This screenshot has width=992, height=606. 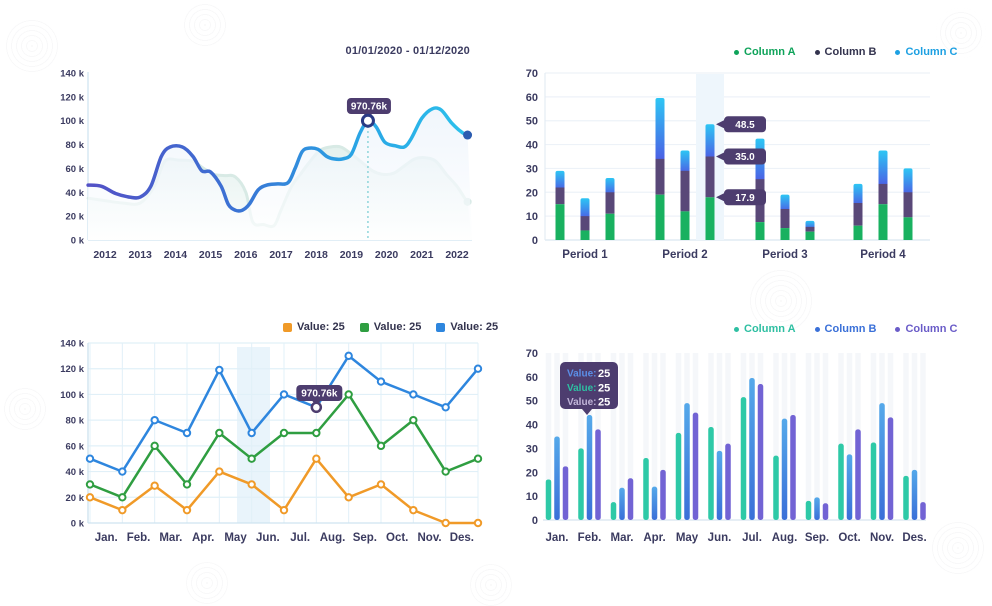 What do you see at coordinates (367, 120) in the screenshot?
I see `tl-active-marker` at bounding box center [367, 120].